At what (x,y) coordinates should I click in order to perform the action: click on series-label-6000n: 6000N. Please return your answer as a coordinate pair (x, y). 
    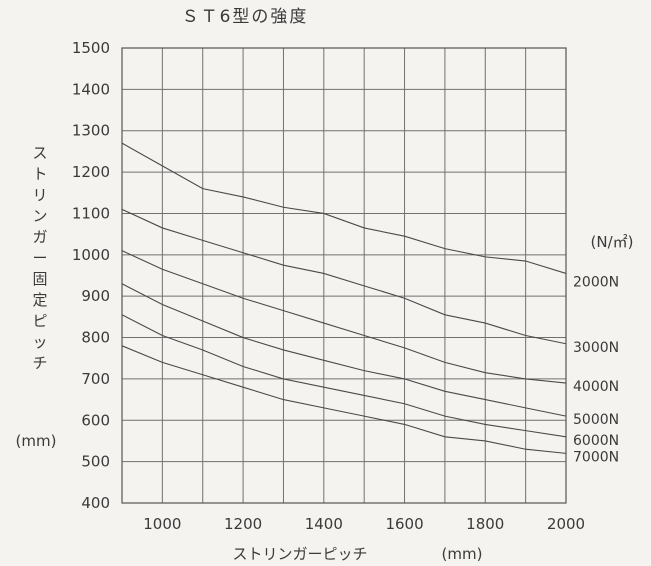
    Looking at the image, I should click on (596, 441).